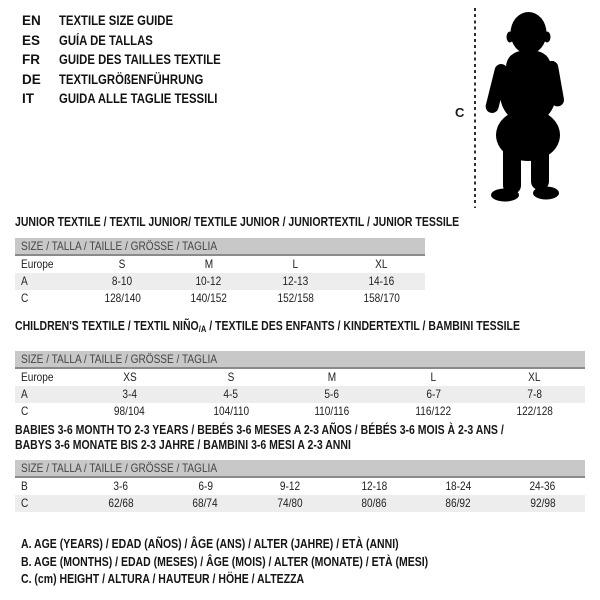 The height and width of the screenshot is (600, 600). I want to click on table-cell: 7-8, so click(534, 394).